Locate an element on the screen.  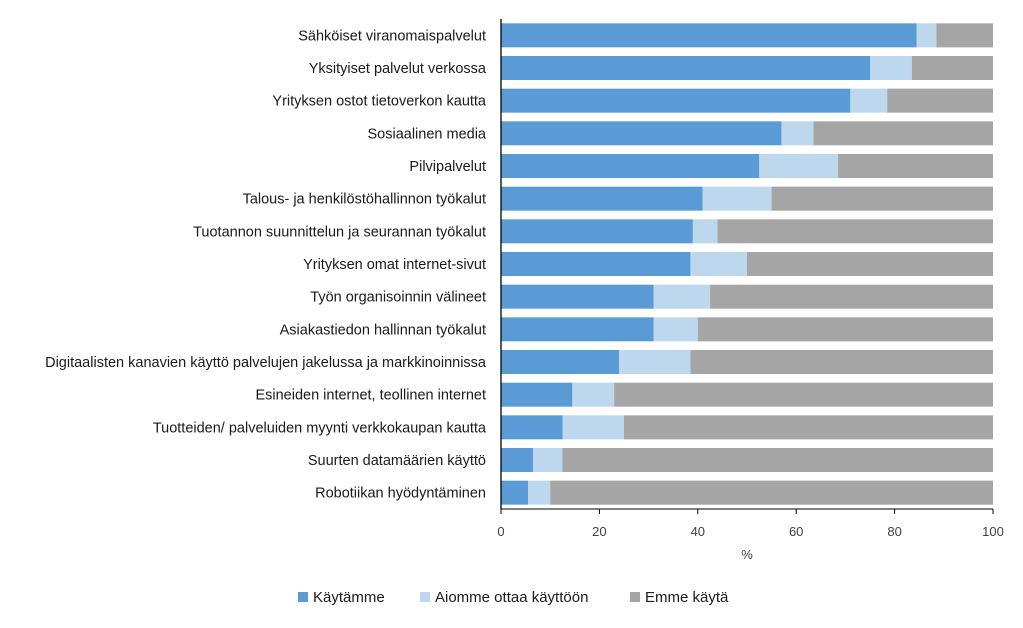
legend-label-3: Emme käytä is located at coordinates (687, 597).